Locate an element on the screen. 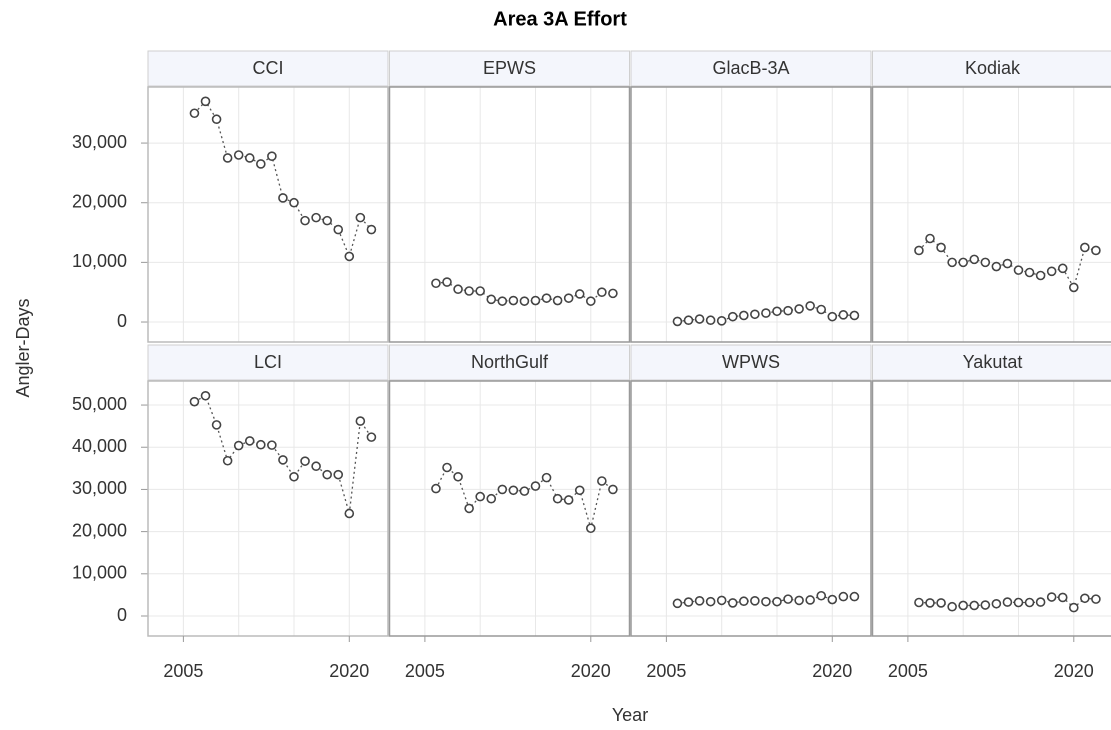 This screenshot has height=730, width=1111. x-tick-label: 2005 is located at coordinates (908, 671).